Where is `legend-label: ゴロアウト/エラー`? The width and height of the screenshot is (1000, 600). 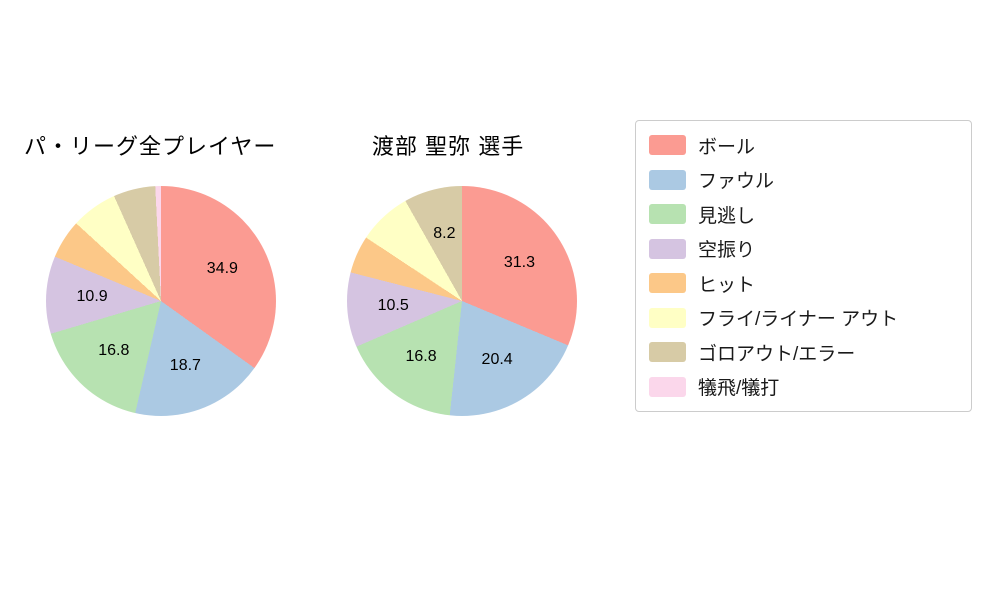
legend-label: ゴロアウト/エラー is located at coordinates (777, 354).